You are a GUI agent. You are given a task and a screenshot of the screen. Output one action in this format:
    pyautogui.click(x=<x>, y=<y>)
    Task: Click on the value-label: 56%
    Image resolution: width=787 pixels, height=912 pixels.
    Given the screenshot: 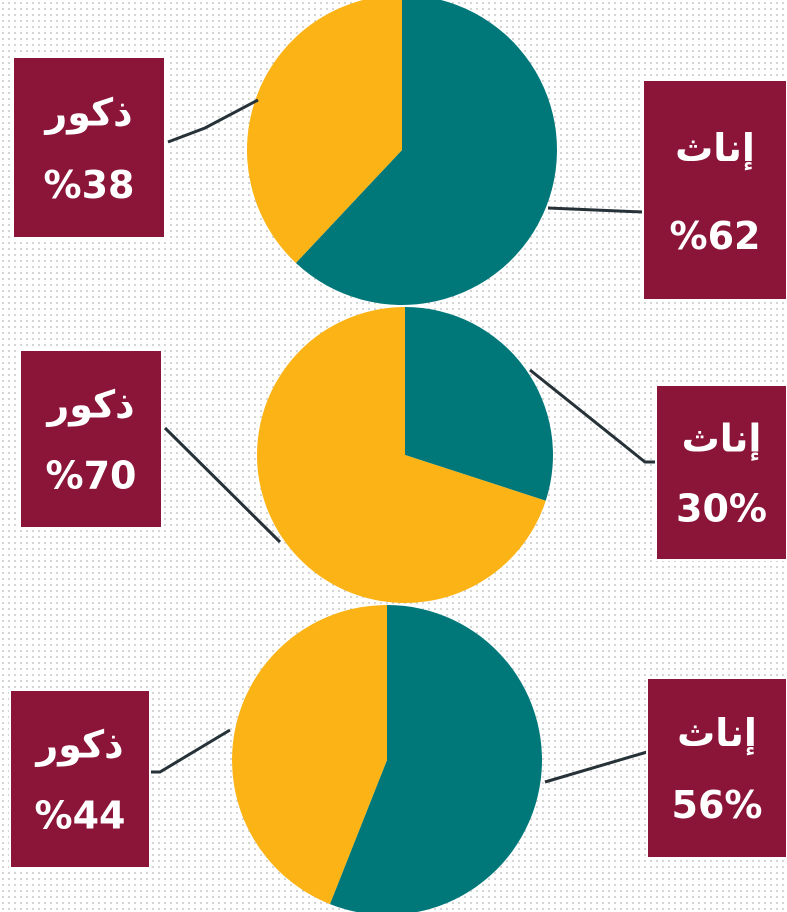 What is the action you would take?
    pyautogui.click(x=717, y=805)
    